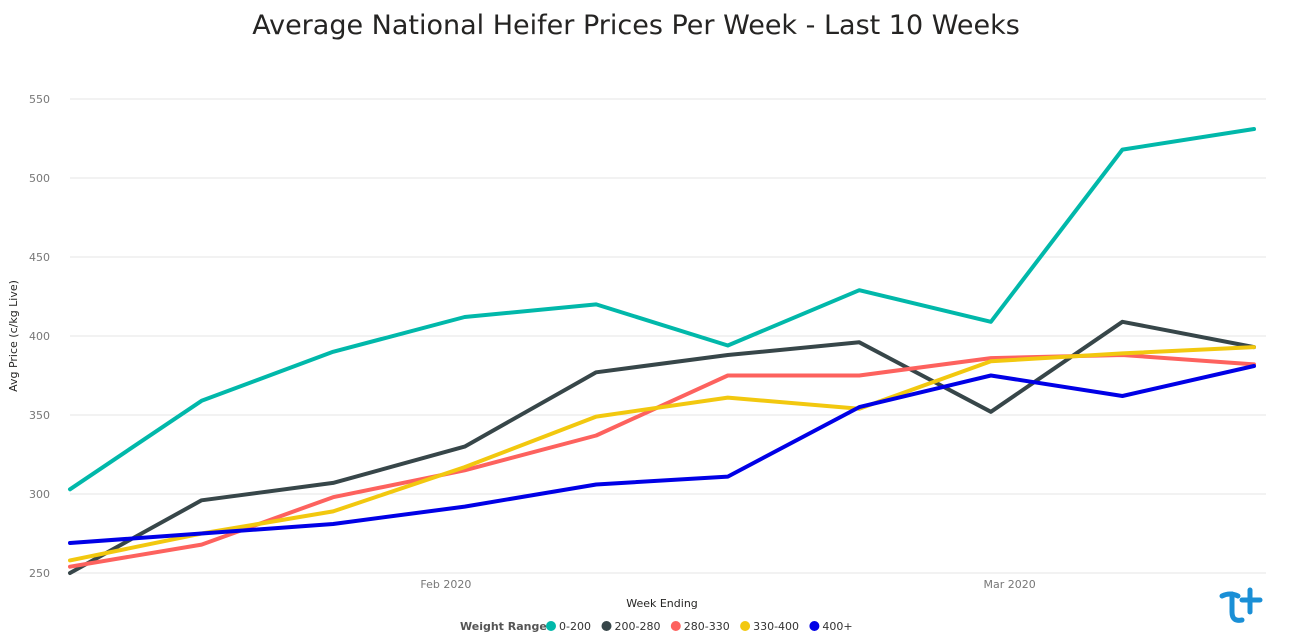  Describe the element at coordinates (503, 626) in the screenshot. I see `legend-title: Weight Range` at that location.